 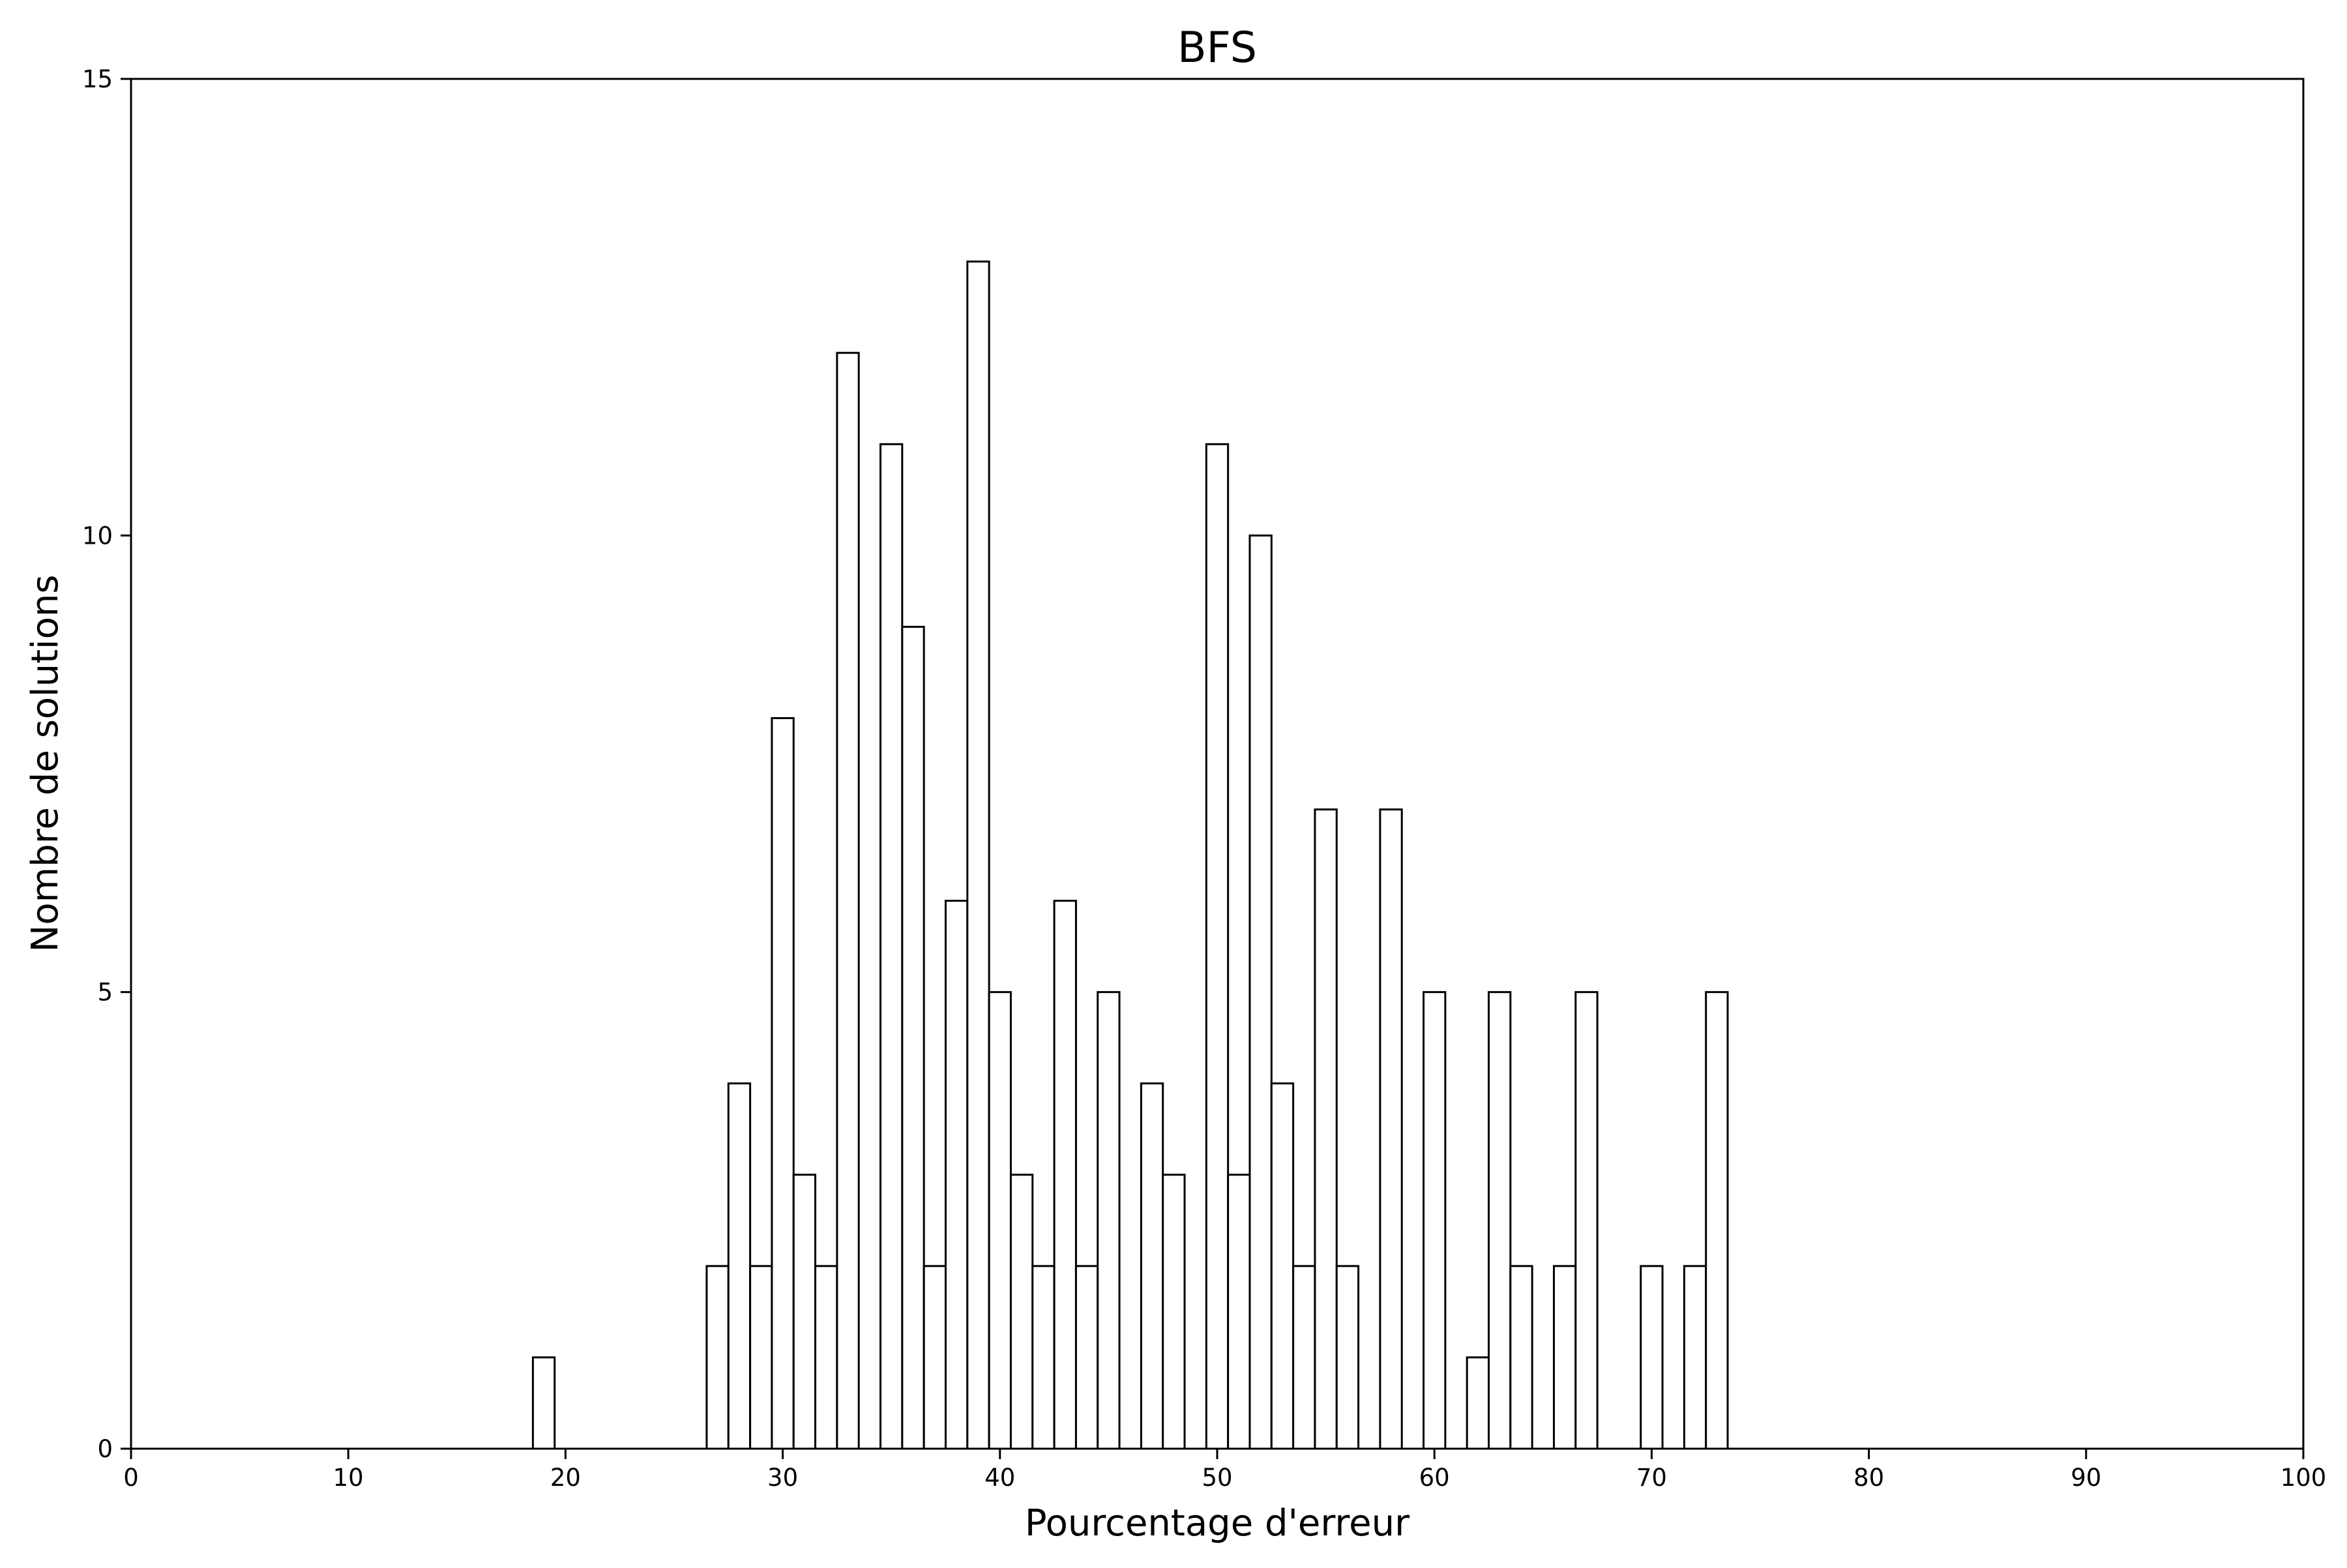 What do you see at coordinates (1217, 1478) in the screenshot?
I see `x-tick-label-5: 50` at bounding box center [1217, 1478].